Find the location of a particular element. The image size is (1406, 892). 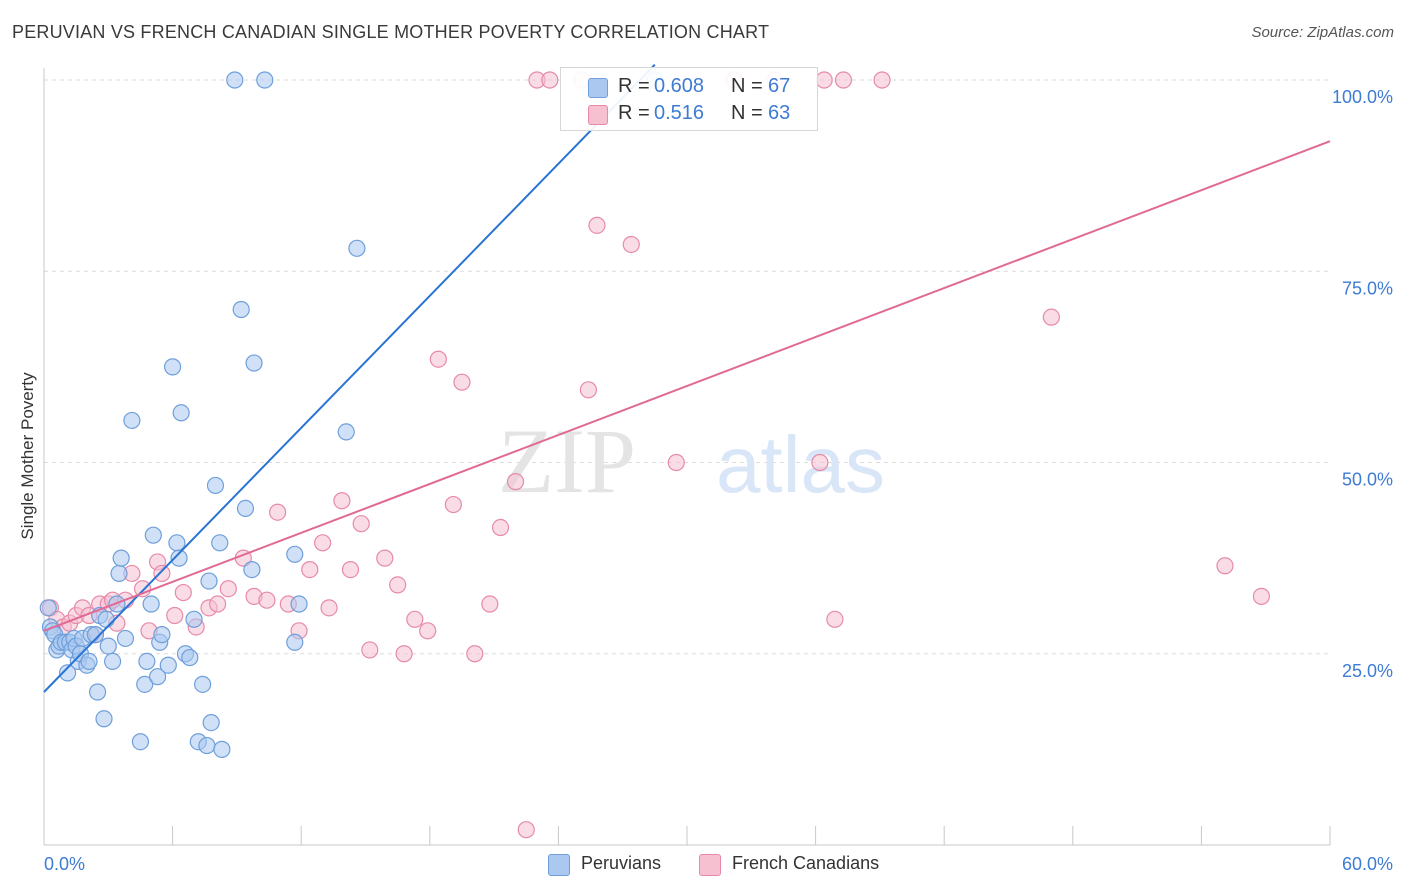

r-value: 0.608 is located at coordinates (679, 86).